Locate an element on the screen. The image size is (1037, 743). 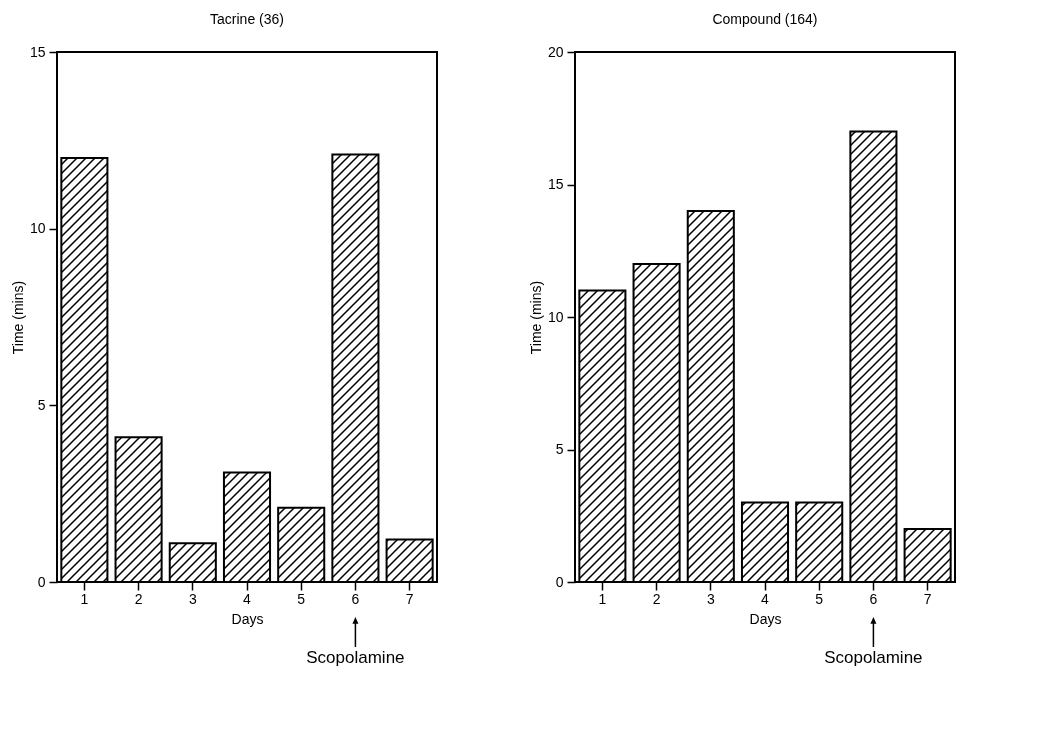
y-tick-label: 20 is located at coordinates (555, 51).